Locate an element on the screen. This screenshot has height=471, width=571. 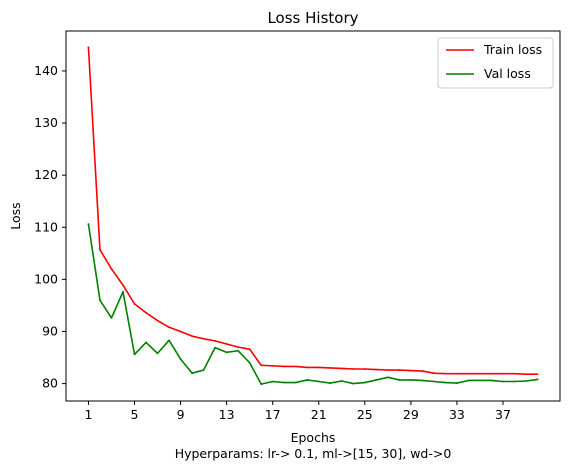
x-tick-label: 25 is located at coordinates (365, 414).